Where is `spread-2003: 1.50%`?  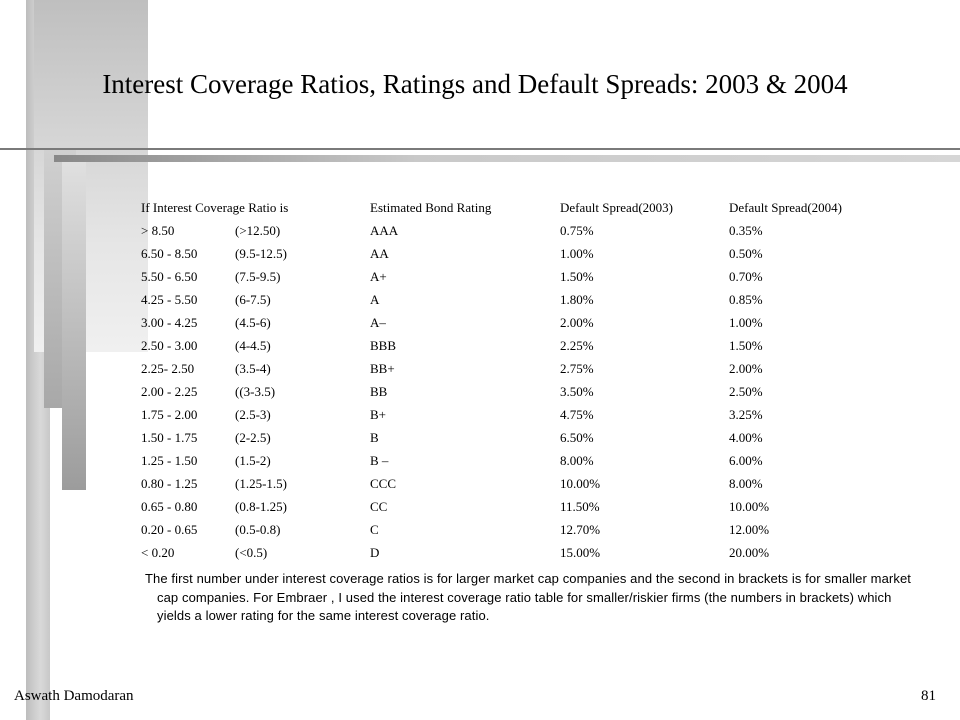 spread-2003: 1.50% is located at coordinates (577, 276).